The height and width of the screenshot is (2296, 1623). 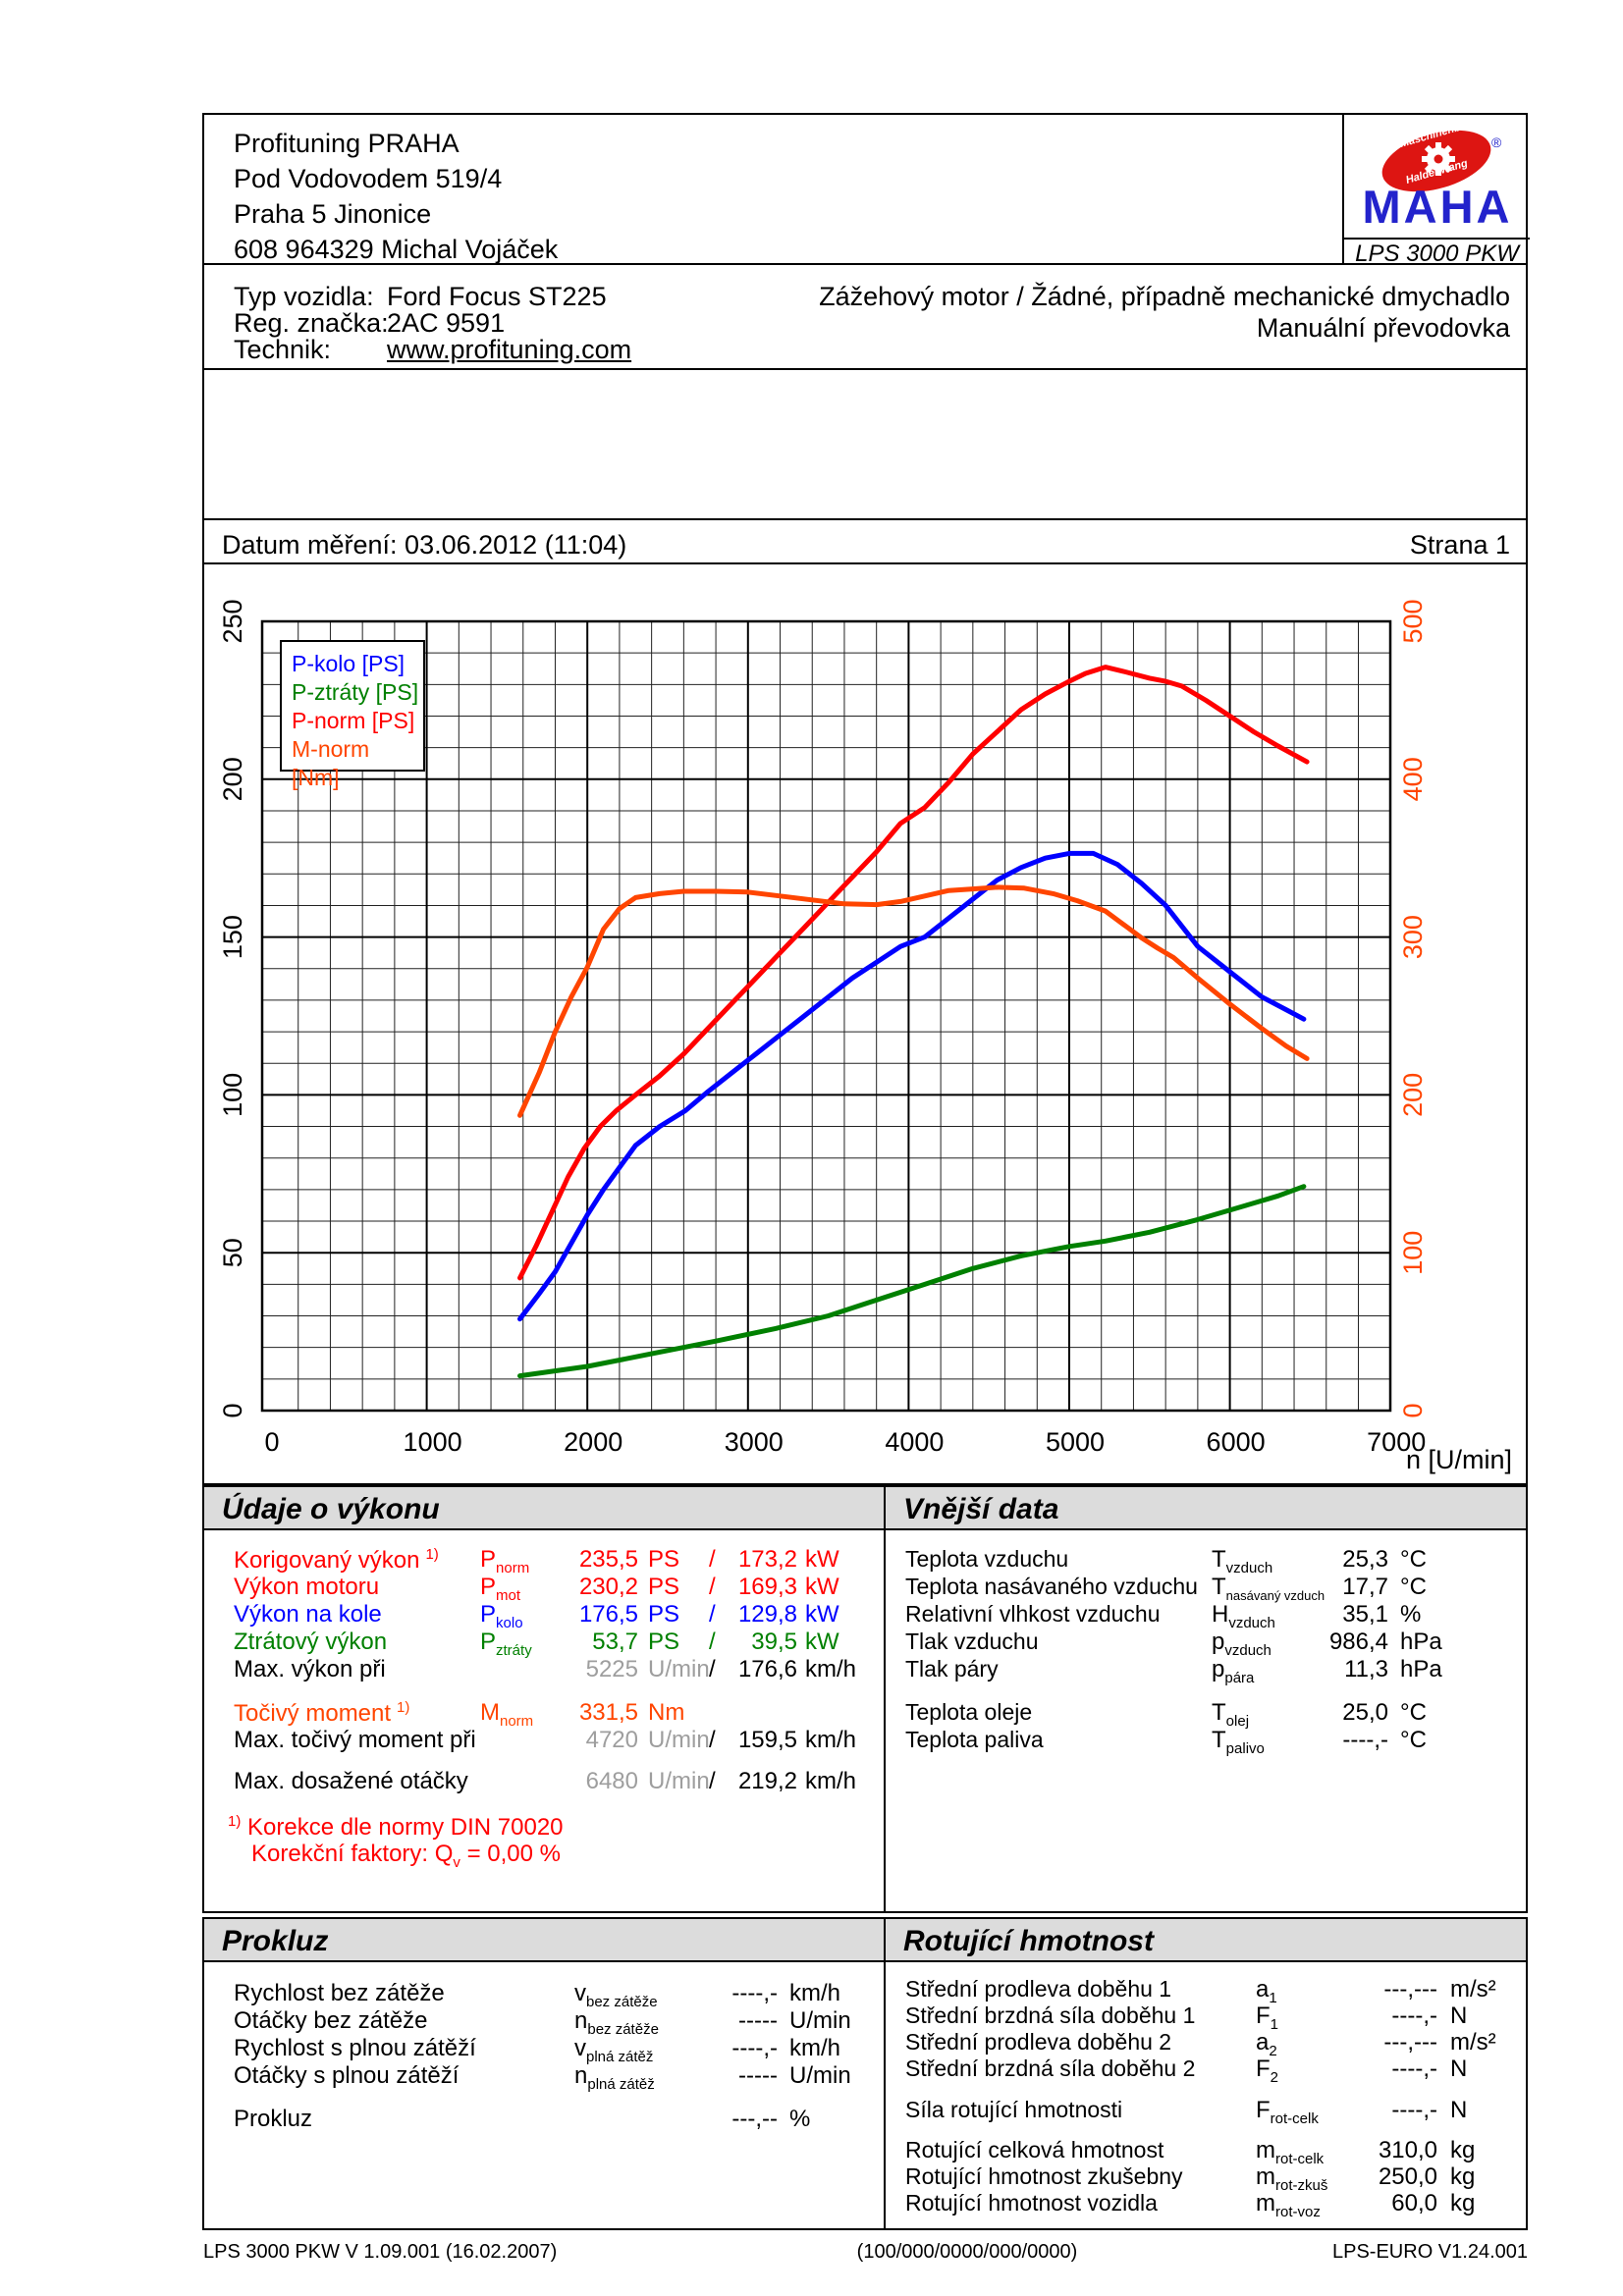 I want to click on table-row: Výkon na kole Pkolo 176,5 PS / 129,8 kW, so click(x=537, y=1616).